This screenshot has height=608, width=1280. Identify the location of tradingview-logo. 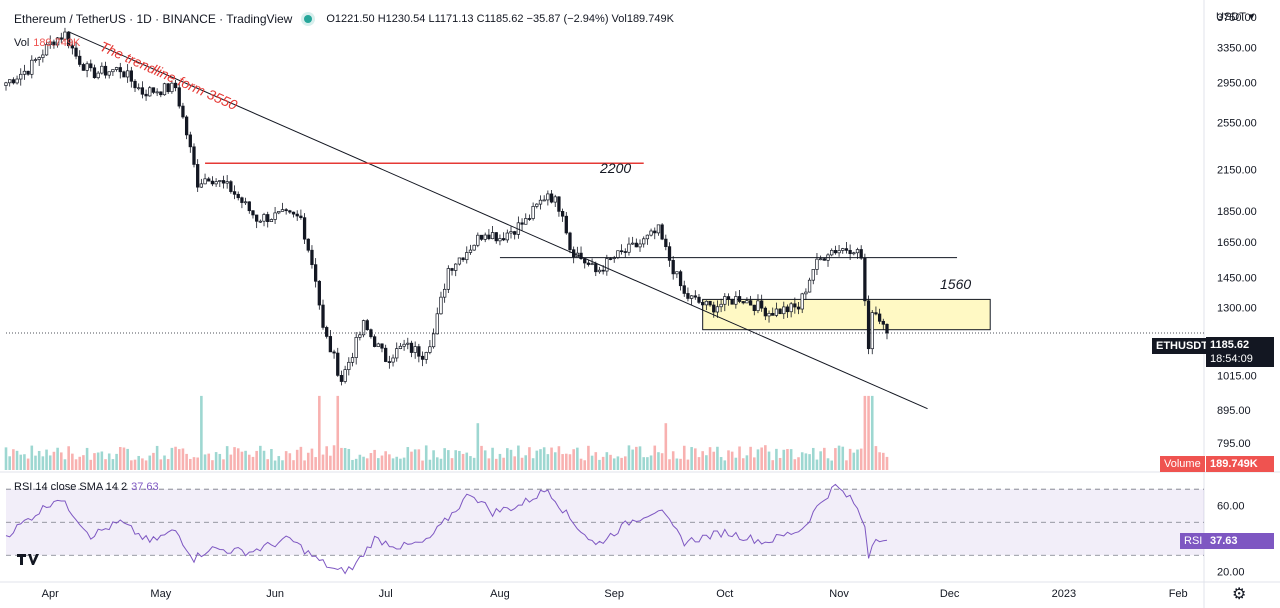
(28, 559).